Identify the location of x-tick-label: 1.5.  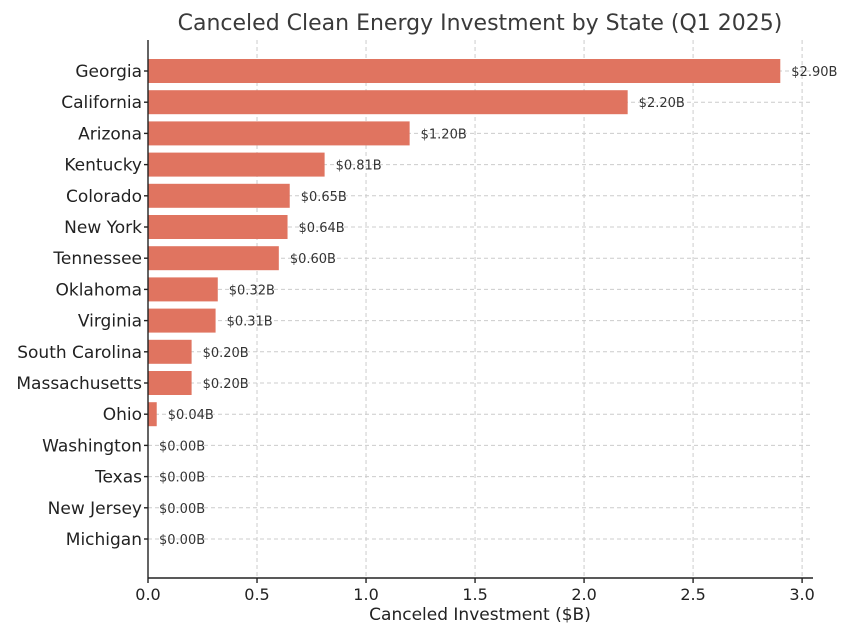
(474, 594).